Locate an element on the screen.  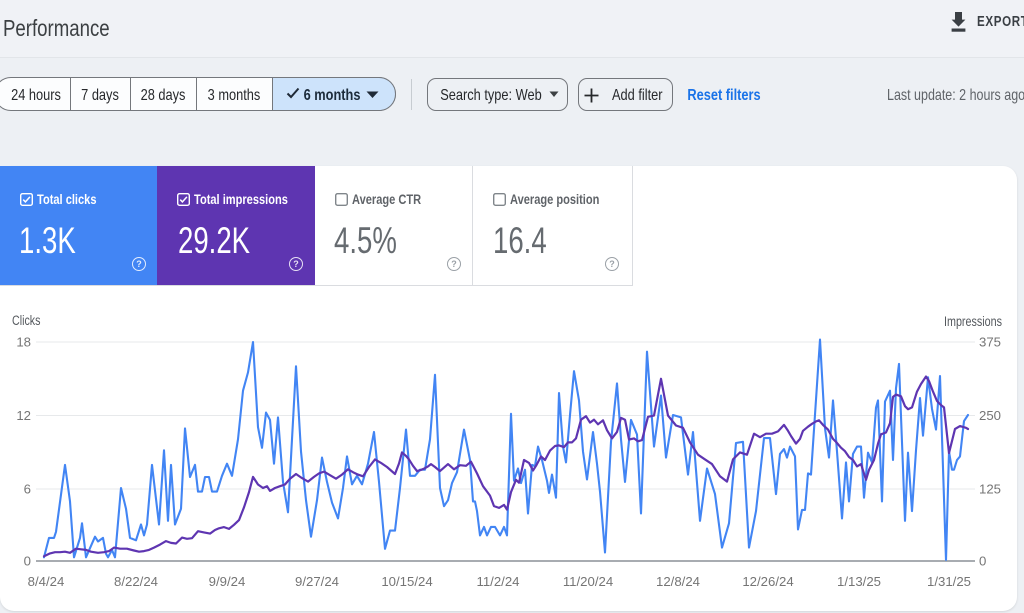
svg-text: 12 is located at coordinates (23, 415).